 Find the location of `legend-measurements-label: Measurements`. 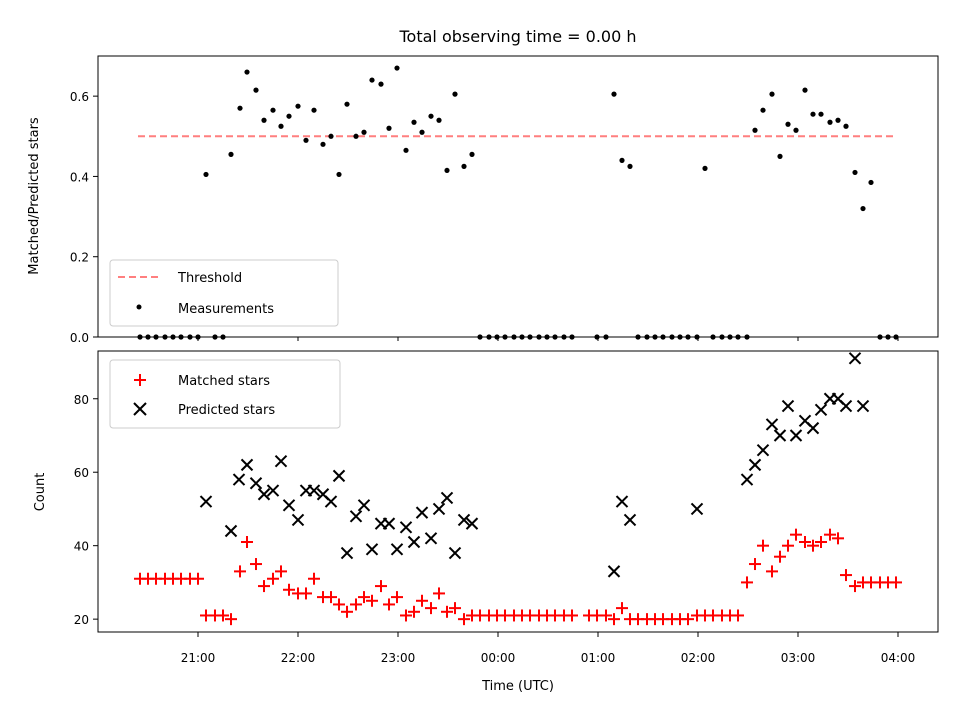

legend-measurements-label: Measurements is located at coordinates (226, 309).